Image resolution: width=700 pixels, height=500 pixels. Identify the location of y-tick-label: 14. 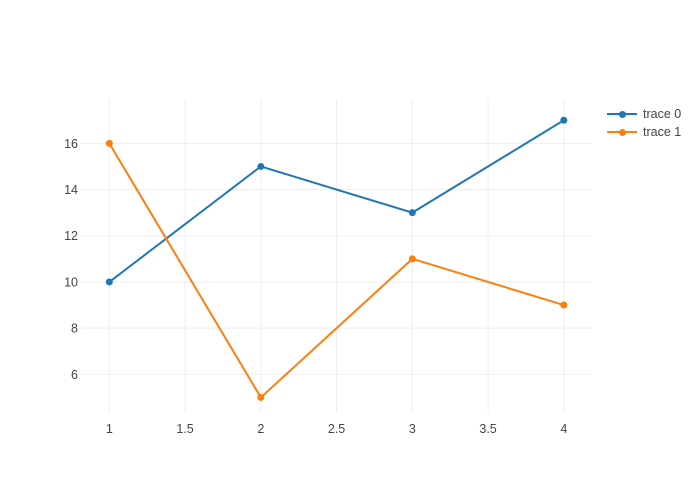
(71, 190).